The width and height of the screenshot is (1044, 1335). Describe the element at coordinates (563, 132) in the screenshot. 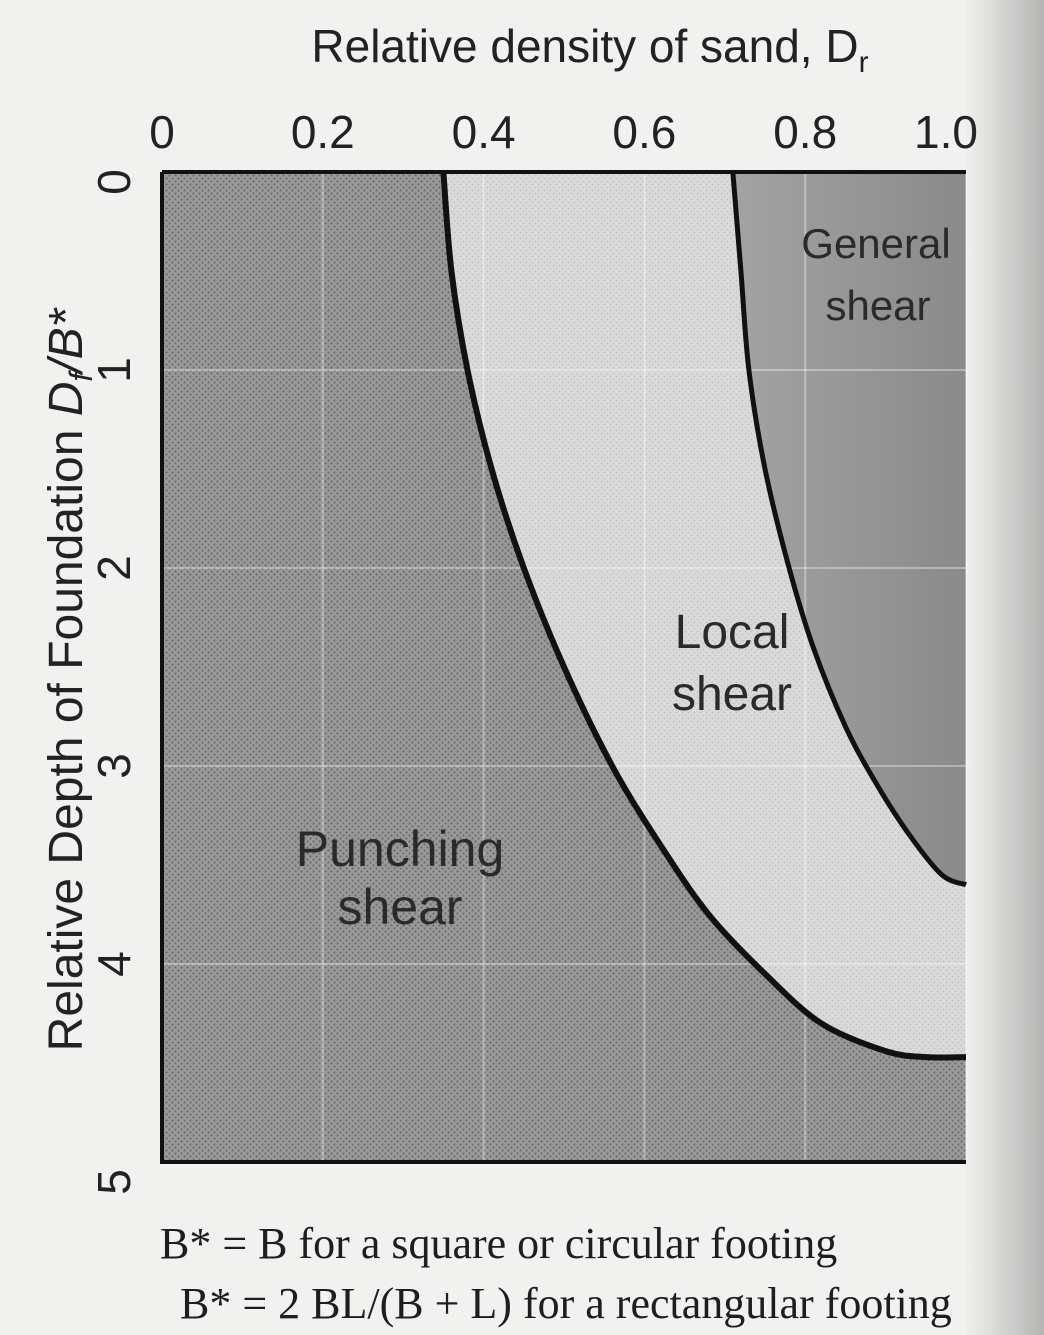

I see `x-tick-labels: 0 0.2 0.4 0.6 0.8 1.0` at that location.